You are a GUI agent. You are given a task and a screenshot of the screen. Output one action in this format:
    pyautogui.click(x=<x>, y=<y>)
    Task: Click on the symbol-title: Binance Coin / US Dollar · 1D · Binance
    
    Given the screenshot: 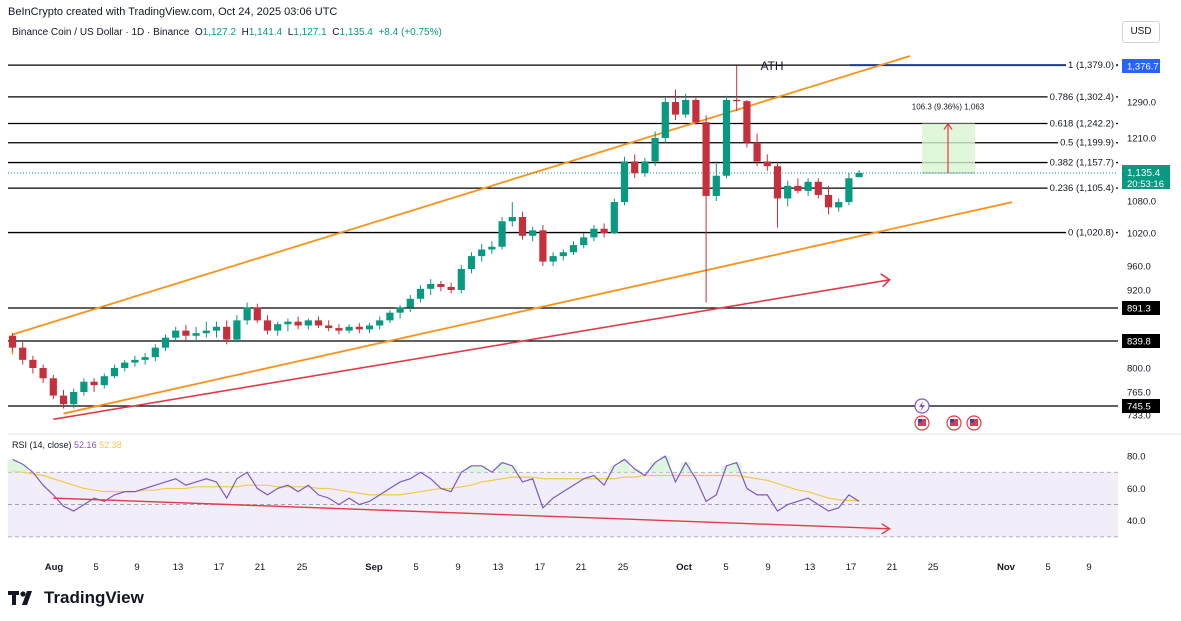 What is the action you would take?
    pyautogui.click(x=101, y=32)
    